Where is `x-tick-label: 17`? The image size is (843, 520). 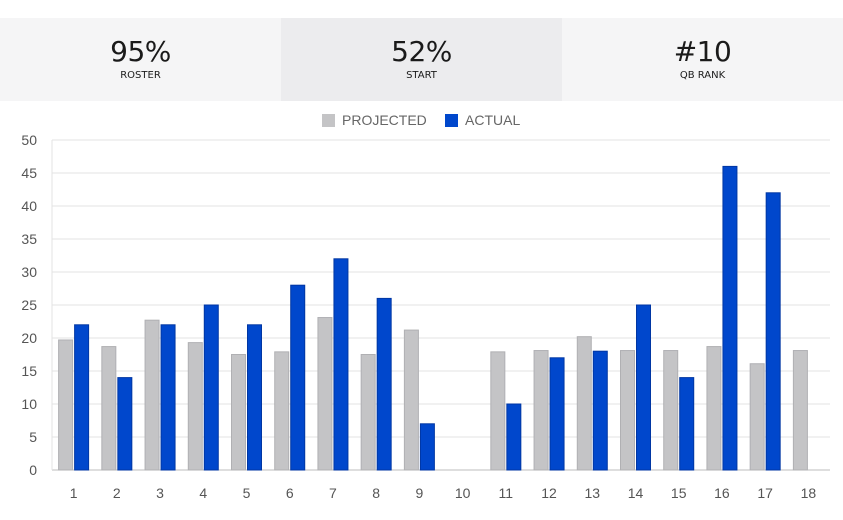
x-tick-label: 17 is located at coordinates (765, 493).